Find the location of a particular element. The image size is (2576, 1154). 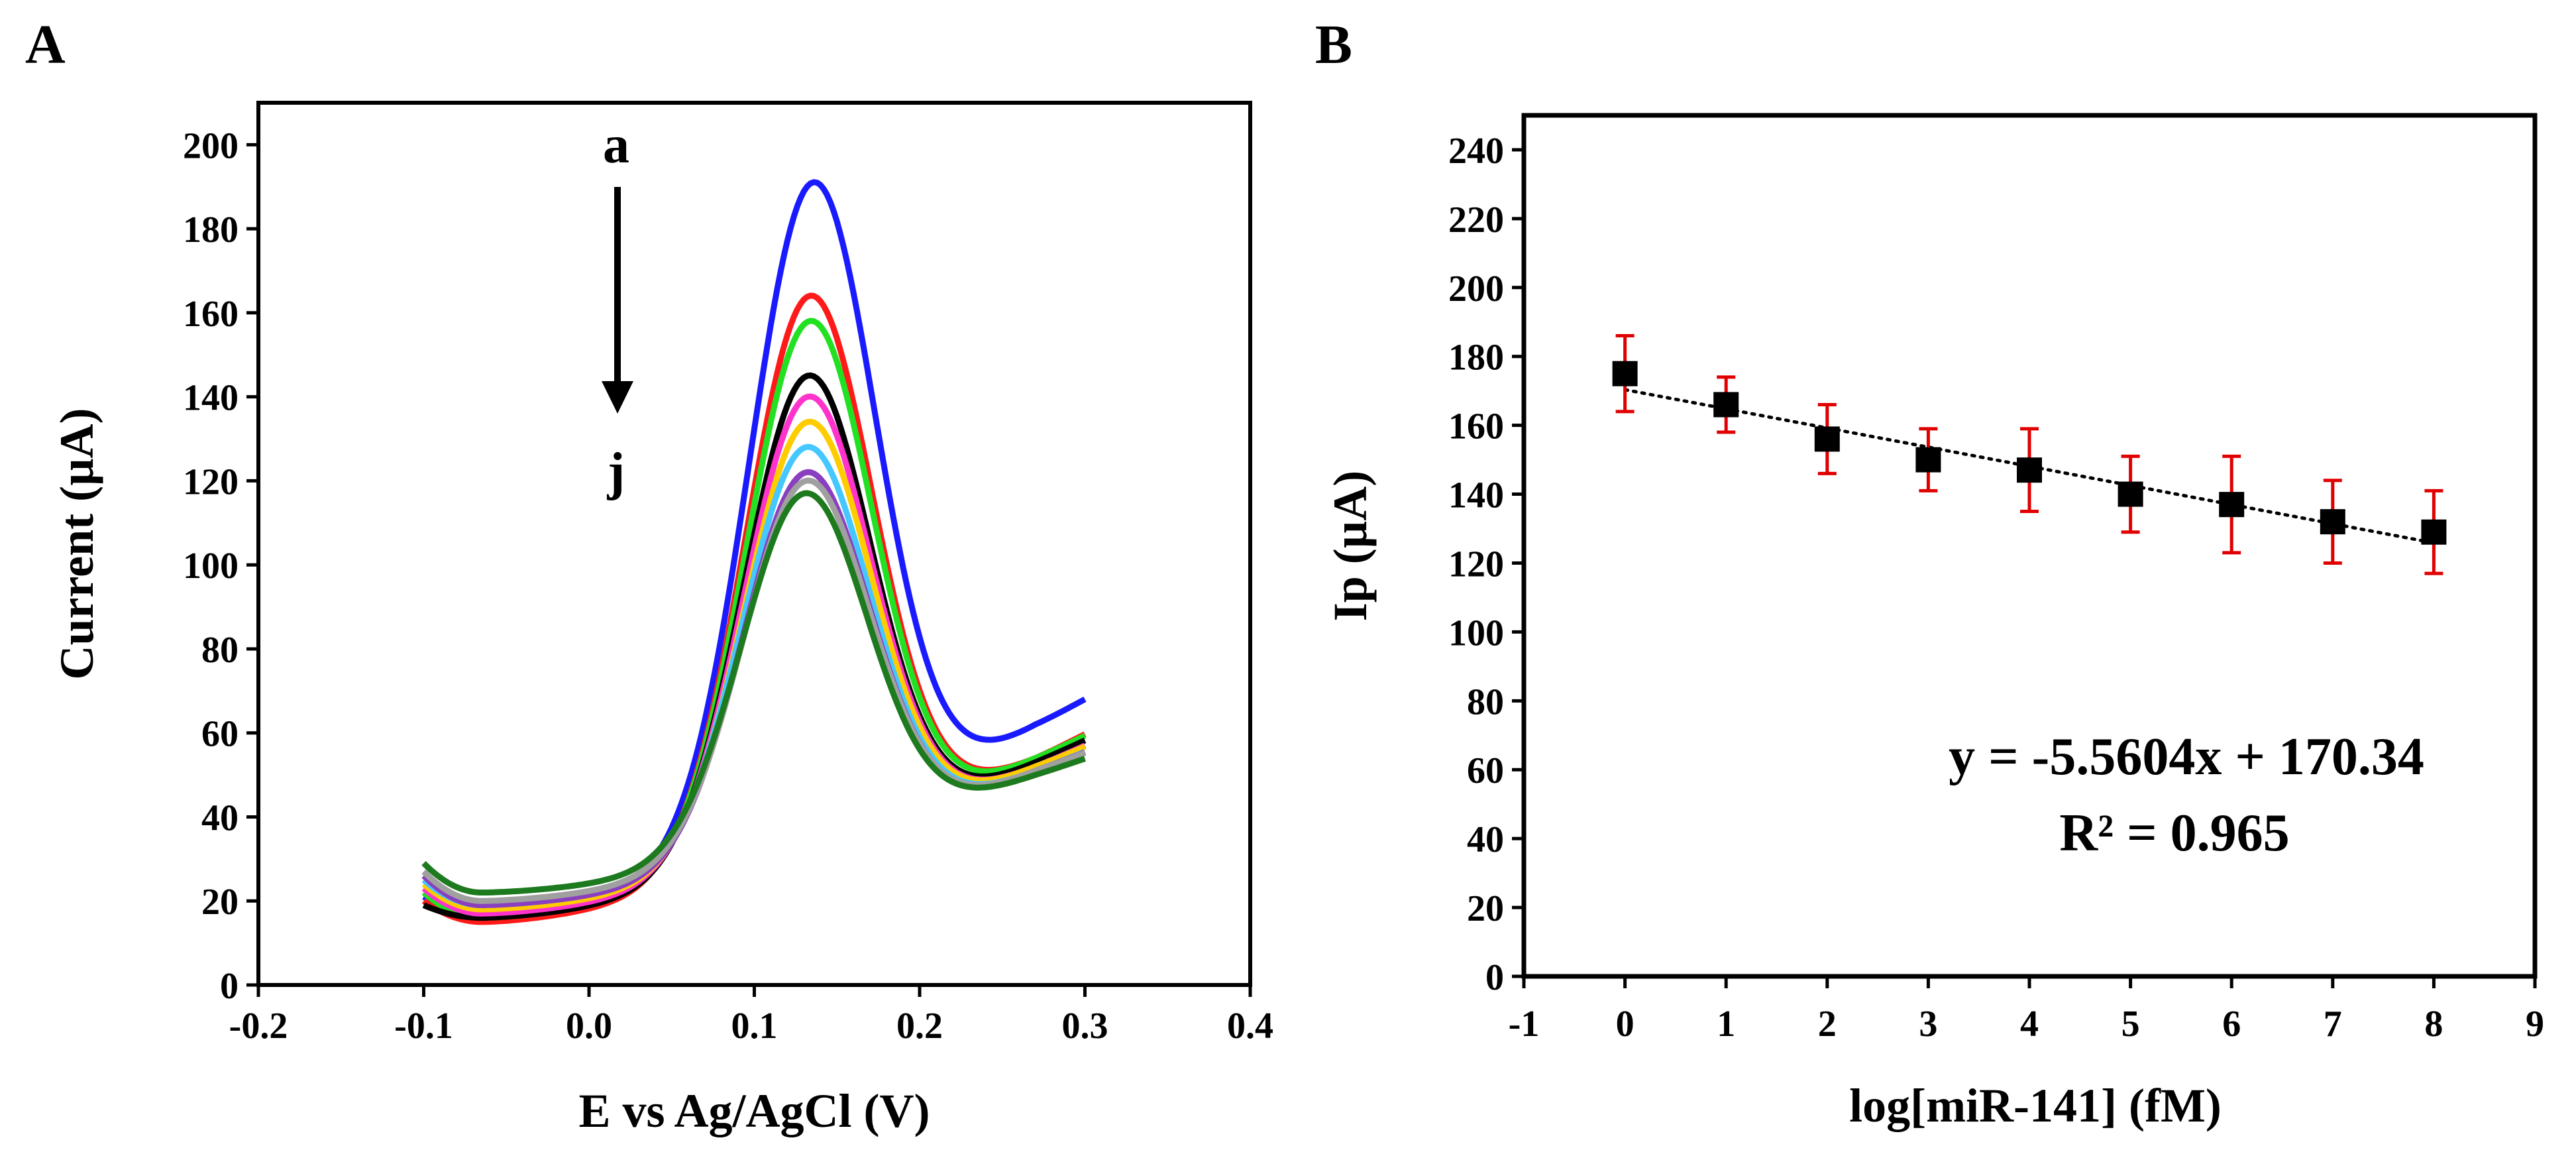

x-tick-label: -0.2 is located at coordinates (258, 1026).